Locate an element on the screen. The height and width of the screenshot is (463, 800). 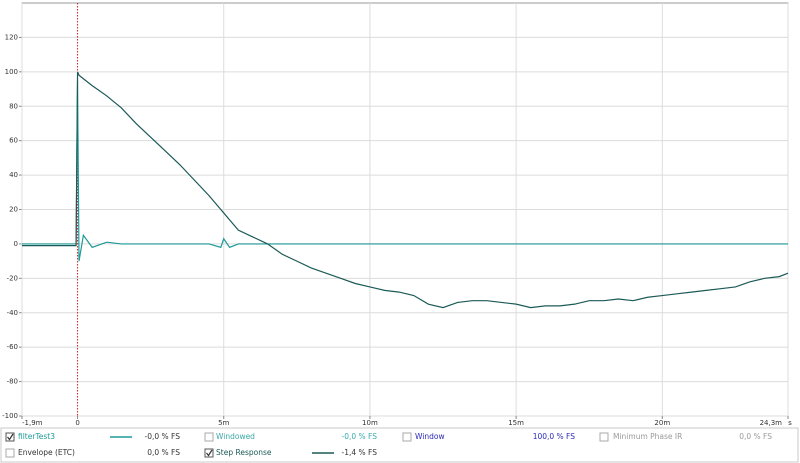
legend-panel is located at coordinates (399, 445).